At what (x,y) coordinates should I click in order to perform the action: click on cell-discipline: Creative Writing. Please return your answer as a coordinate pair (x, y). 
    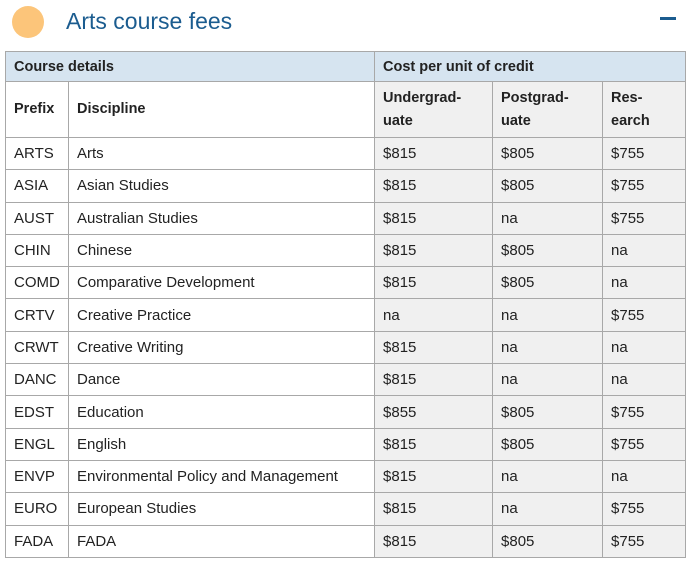
    Looking at the image, I should click on (221, 347).